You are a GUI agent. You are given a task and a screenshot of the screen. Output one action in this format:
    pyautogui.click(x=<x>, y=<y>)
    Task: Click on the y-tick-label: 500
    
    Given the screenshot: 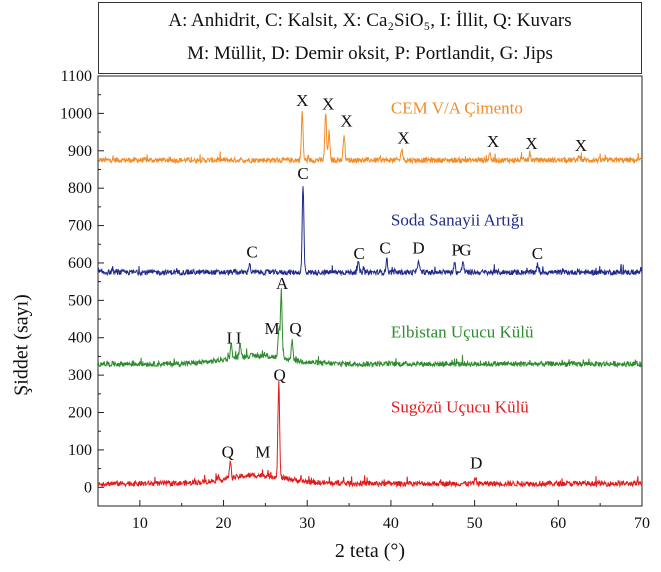 What is the action you would take?
    pyautogui.click(x=80, y=300)
    